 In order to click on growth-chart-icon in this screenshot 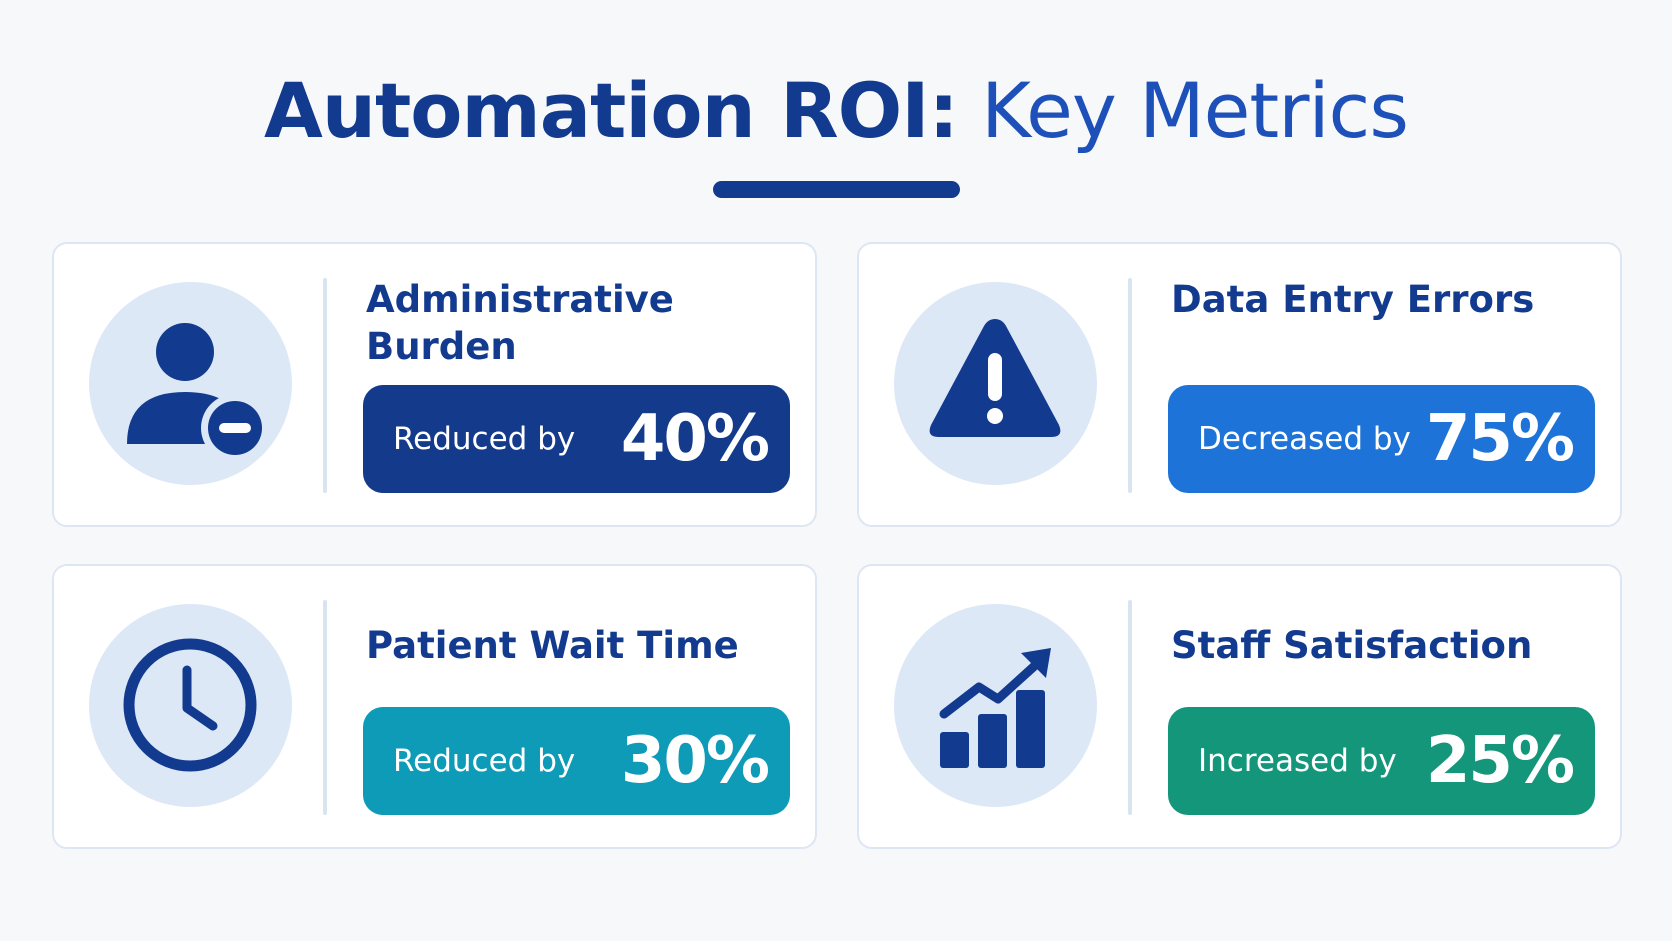, I will do `click(995, 708)`.